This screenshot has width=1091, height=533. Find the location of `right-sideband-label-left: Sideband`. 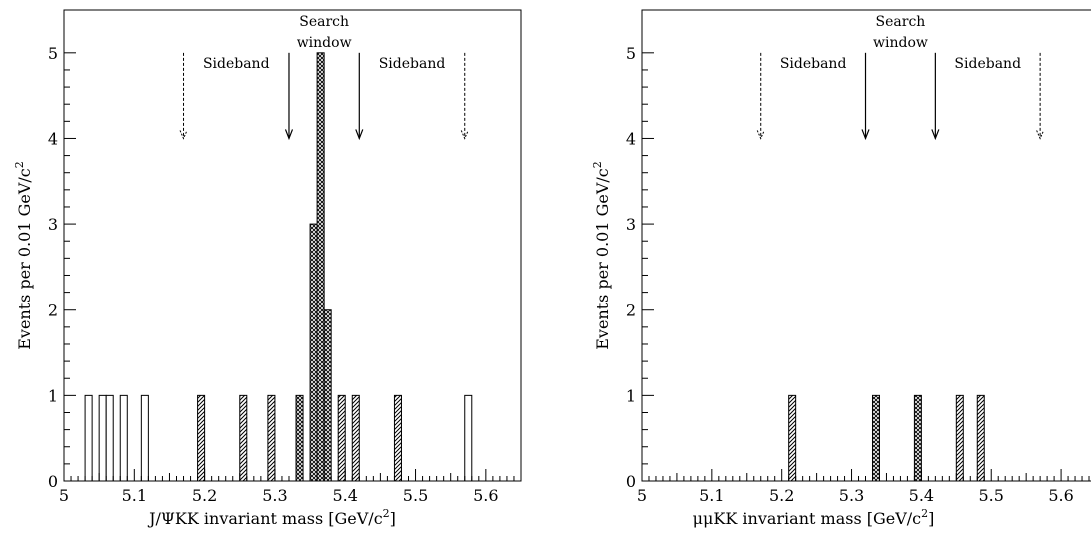

right-sideband-label-left: Sideband is located at coordinates (813, 64).